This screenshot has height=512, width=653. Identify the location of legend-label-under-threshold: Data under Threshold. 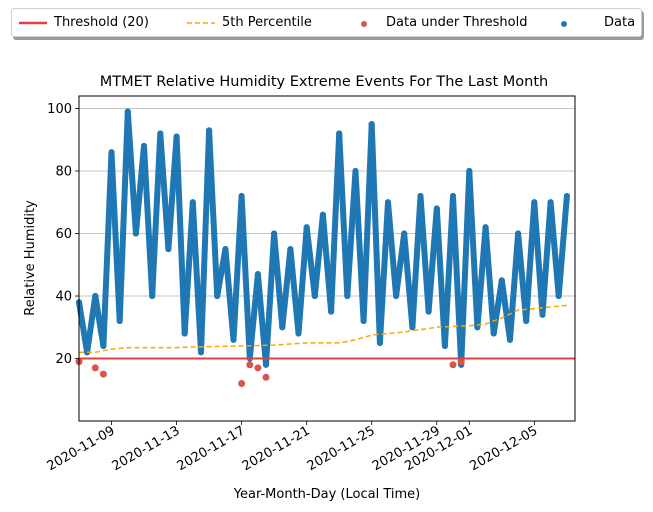
(457, 22).